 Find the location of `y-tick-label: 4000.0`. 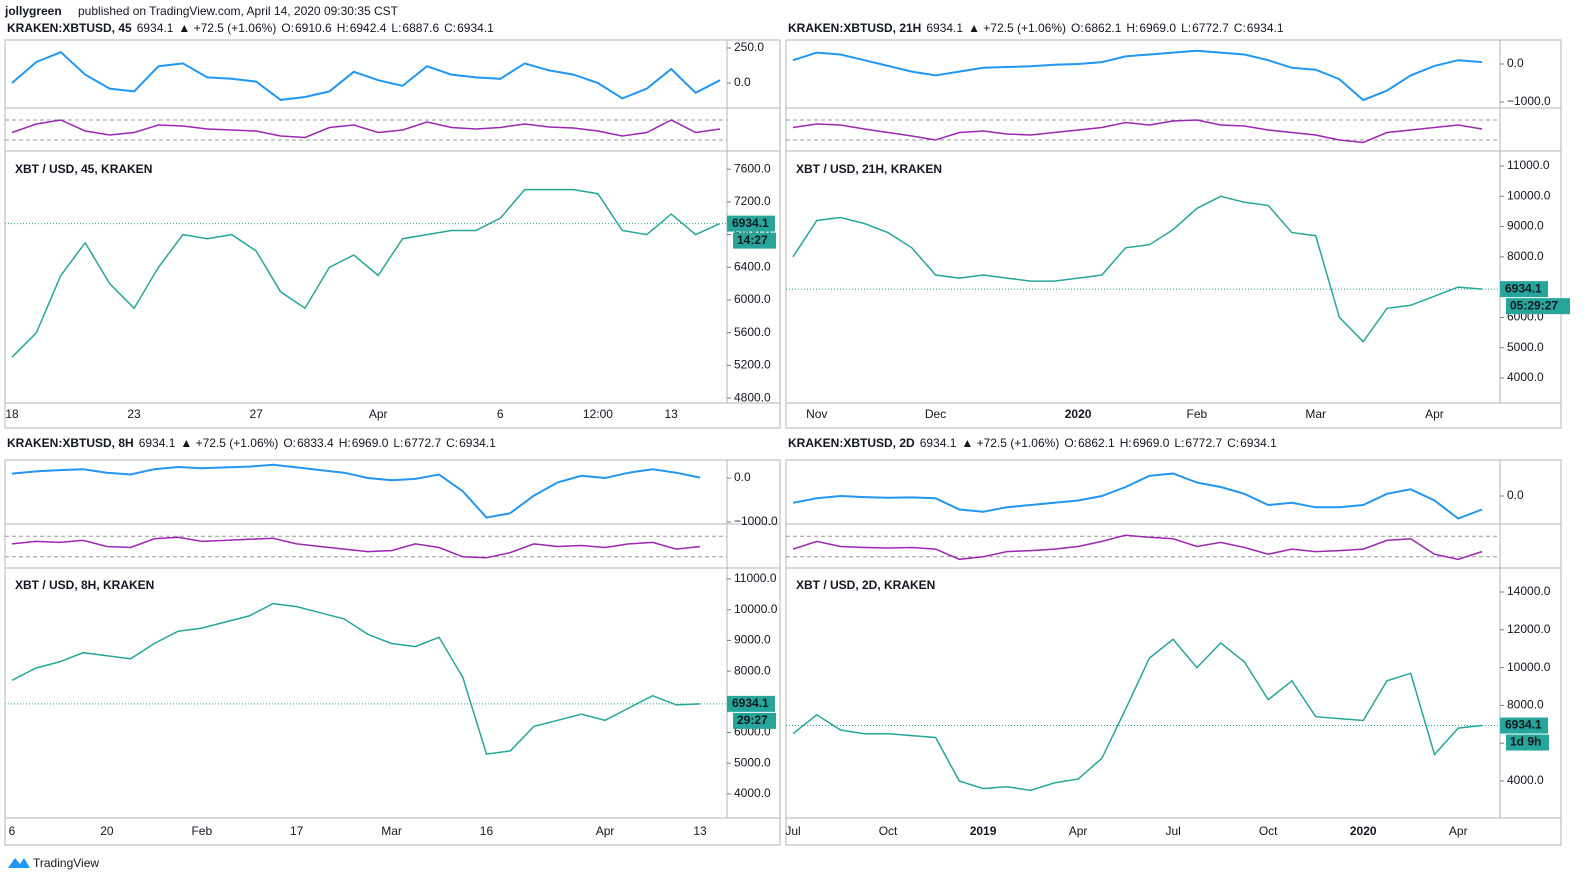

y-tick-label: 4000.0 is located at coordinates (1525, 377).